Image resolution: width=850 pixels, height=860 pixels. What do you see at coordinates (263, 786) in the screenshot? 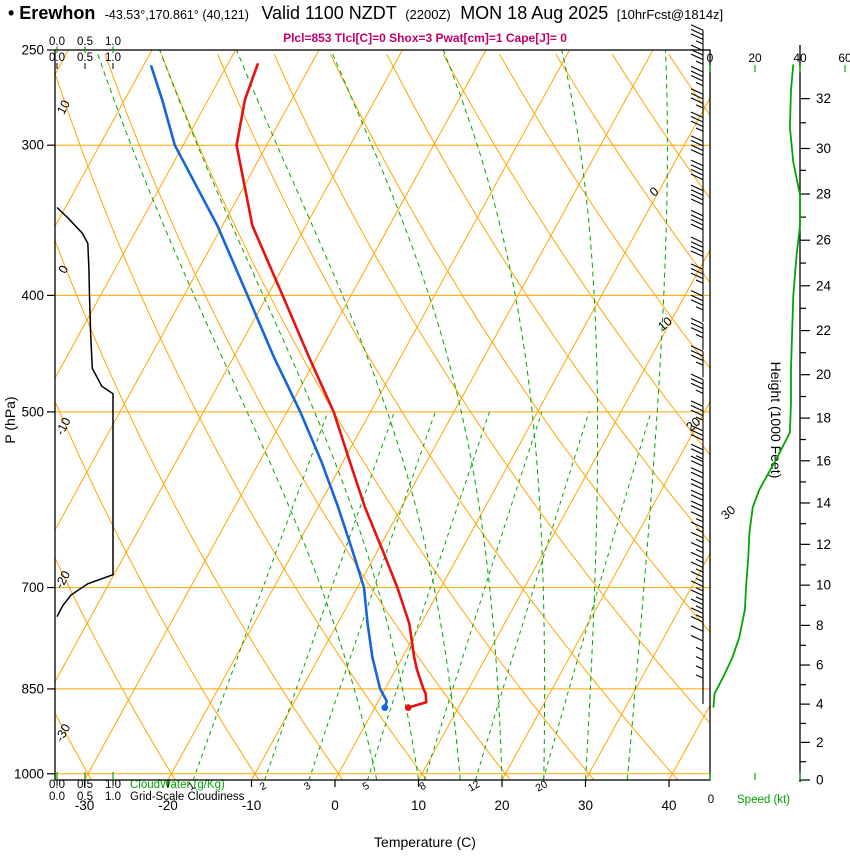
I see `mixing-ratio-label: 2` at bounding box center [263, 786].